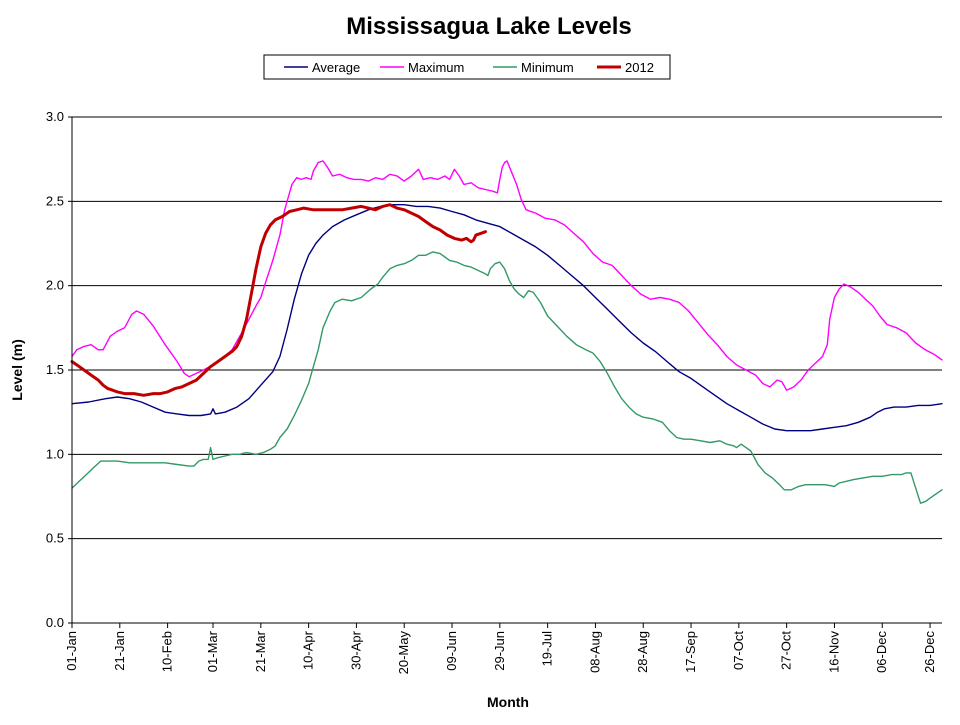  What do you see at coordinates (467, 67) in the screenshot?
I see `legend: Average Maximum Minimum 2012` at bounding box center [467, 67].